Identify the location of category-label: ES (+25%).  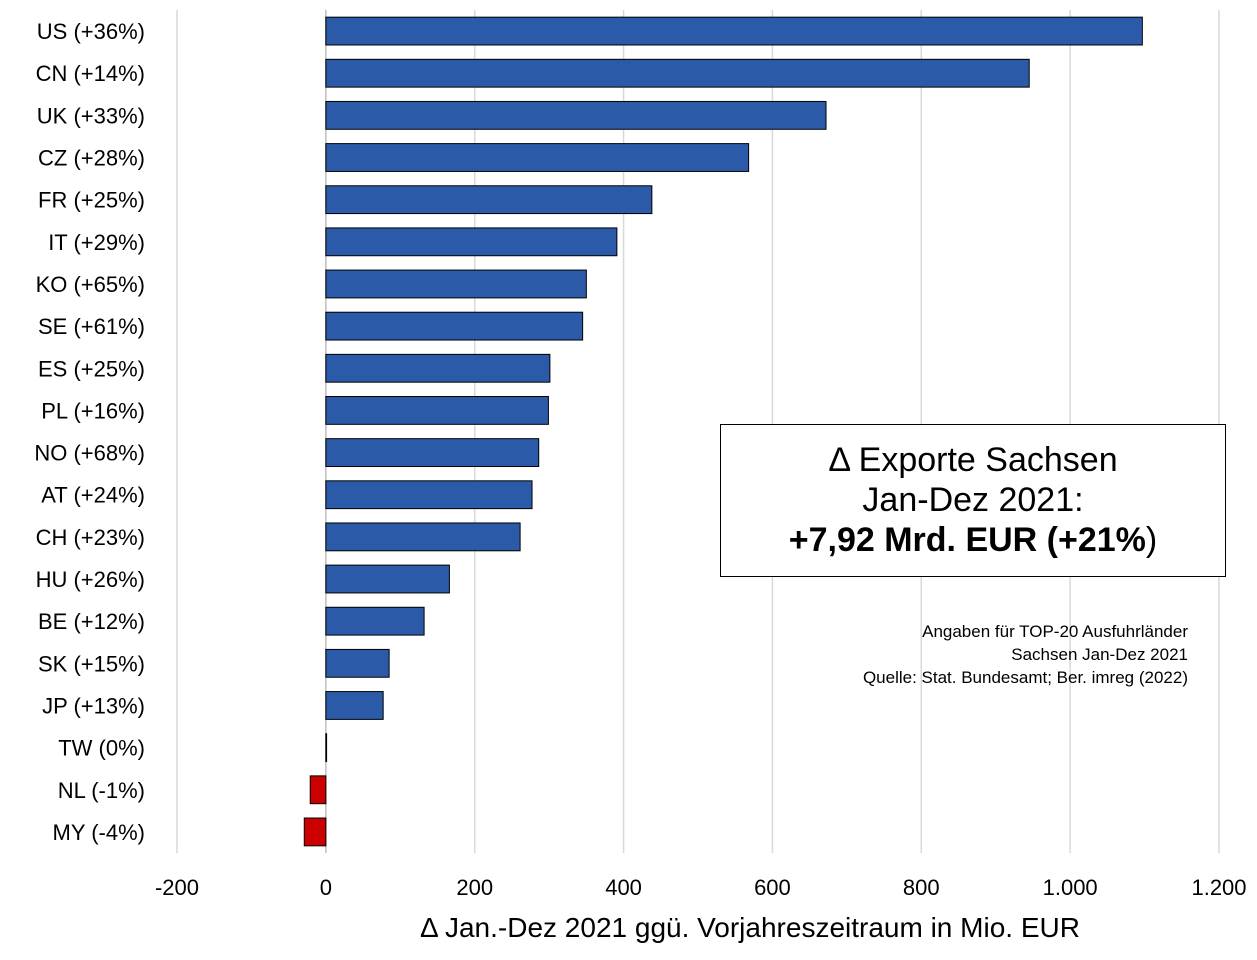
(91, 368).